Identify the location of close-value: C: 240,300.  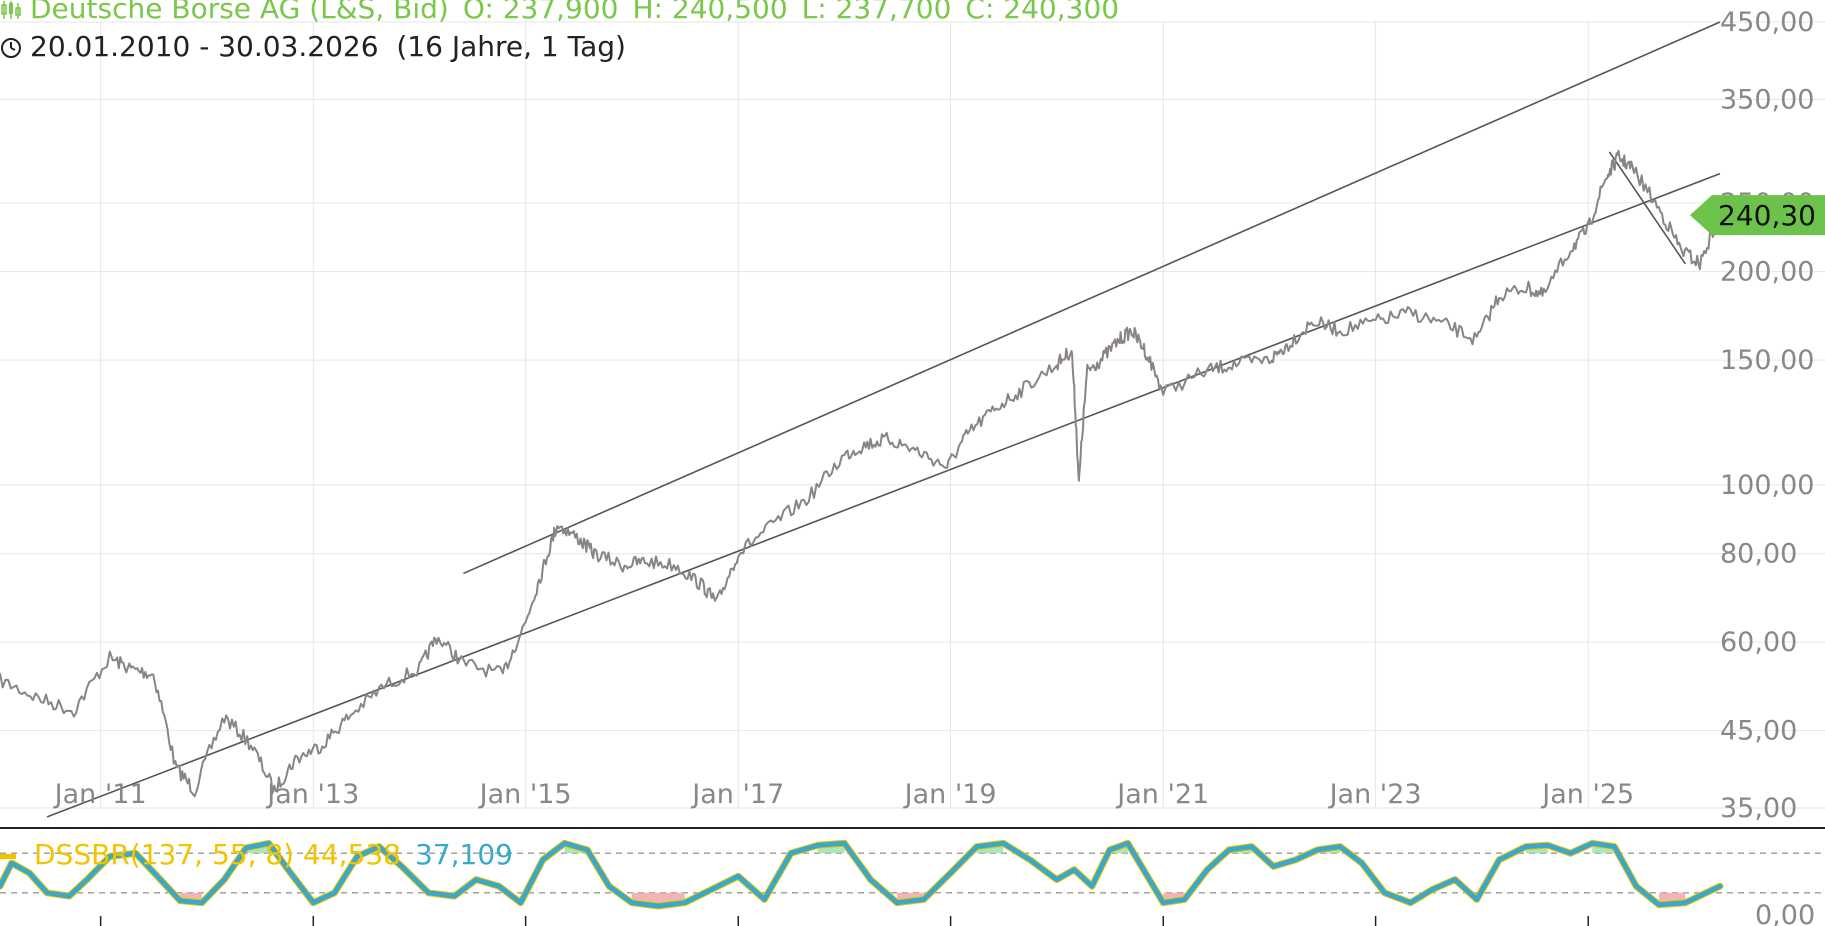
(1042, 12).